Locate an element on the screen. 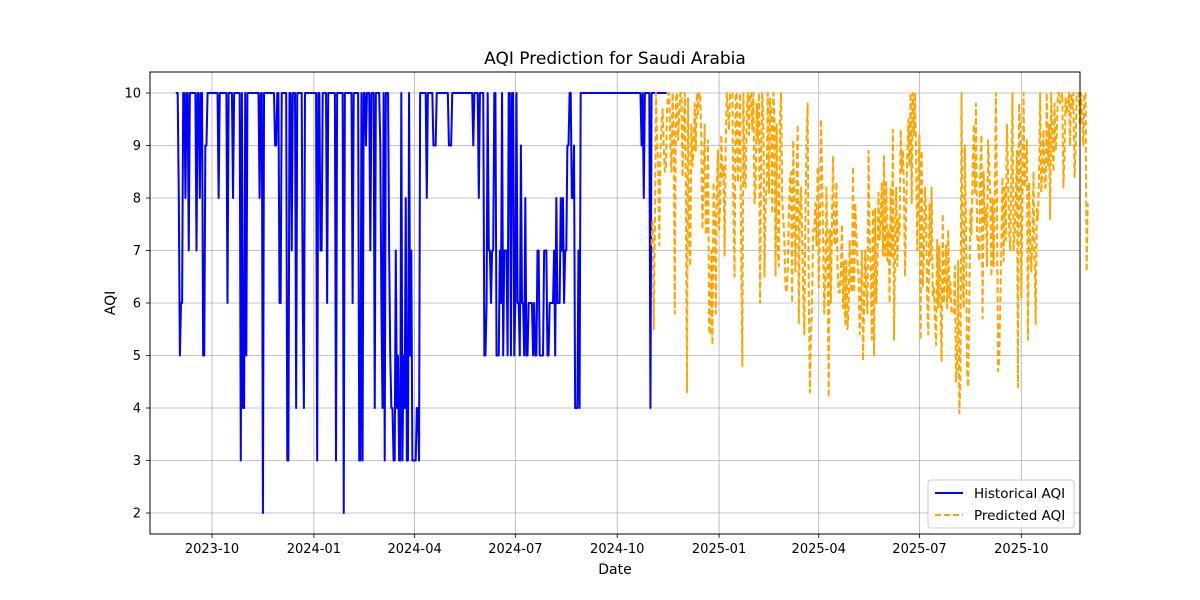 The width and height of the screenshot is (1200, 600). y-tick-label: 2 is located at coordinates (137, 514).